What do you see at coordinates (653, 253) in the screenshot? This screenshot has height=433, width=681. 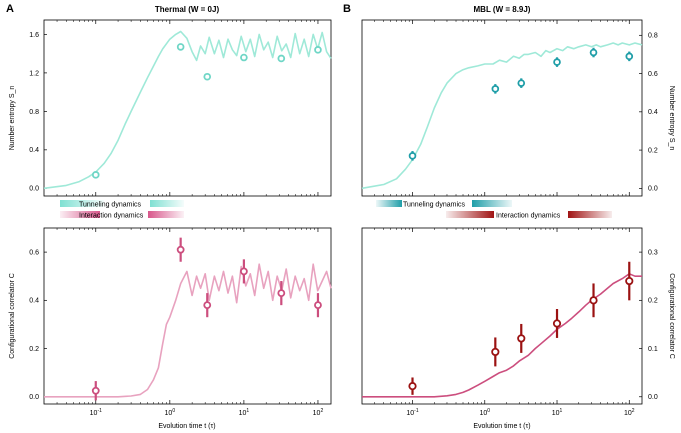 I see `y-tick-label: 0.3` at bounding box center [653, 253].